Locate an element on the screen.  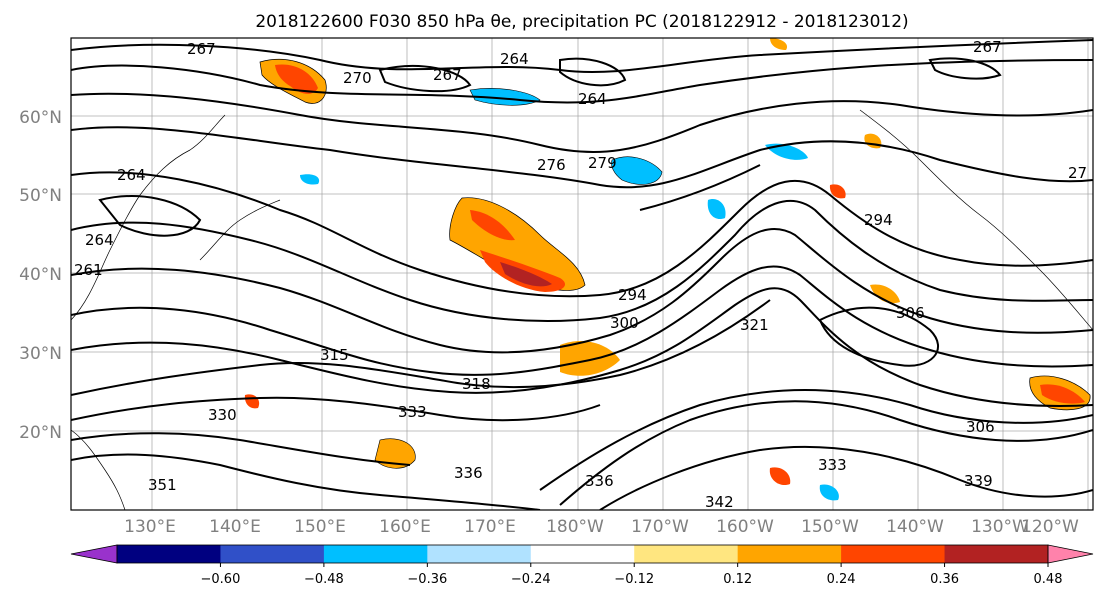
lon-label: 150°W is located at coordinates (830, 527).